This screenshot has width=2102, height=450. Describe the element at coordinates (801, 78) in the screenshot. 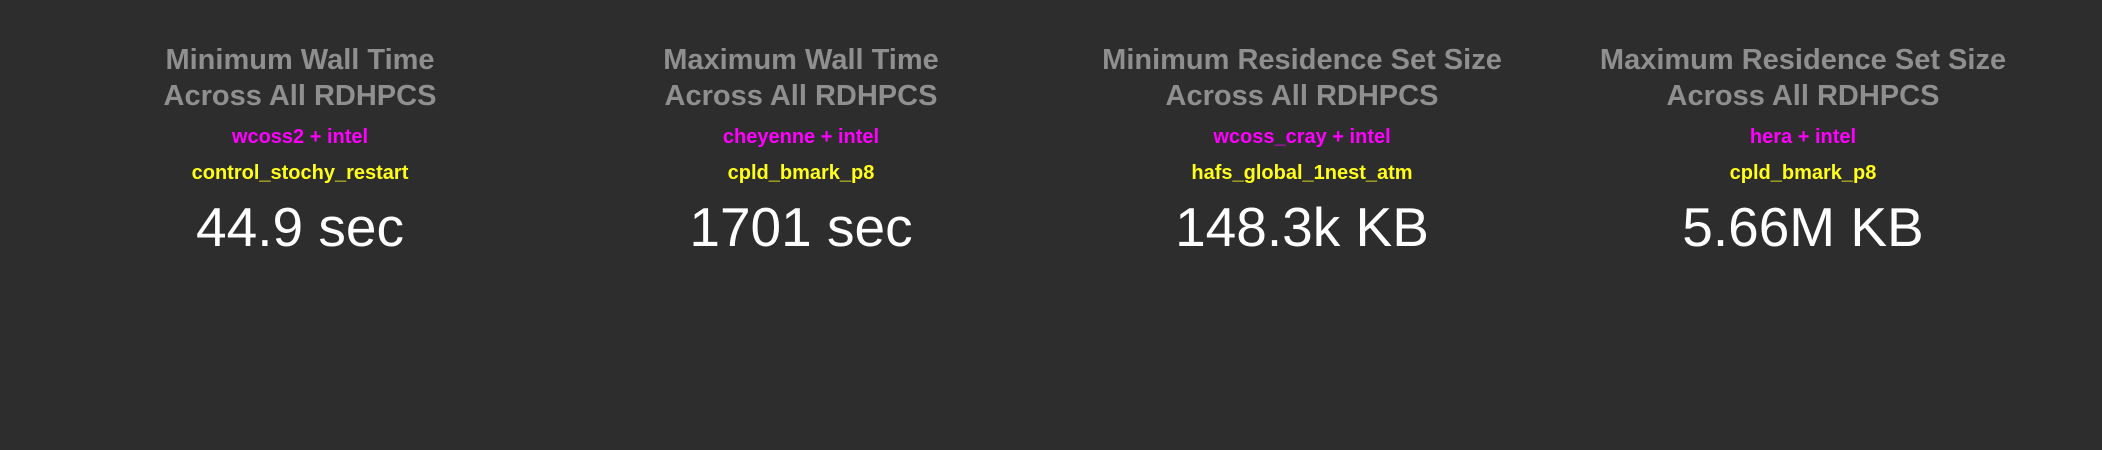

I see `stat-title: Maximum Wall Time Across All RDHPCS` at that location.